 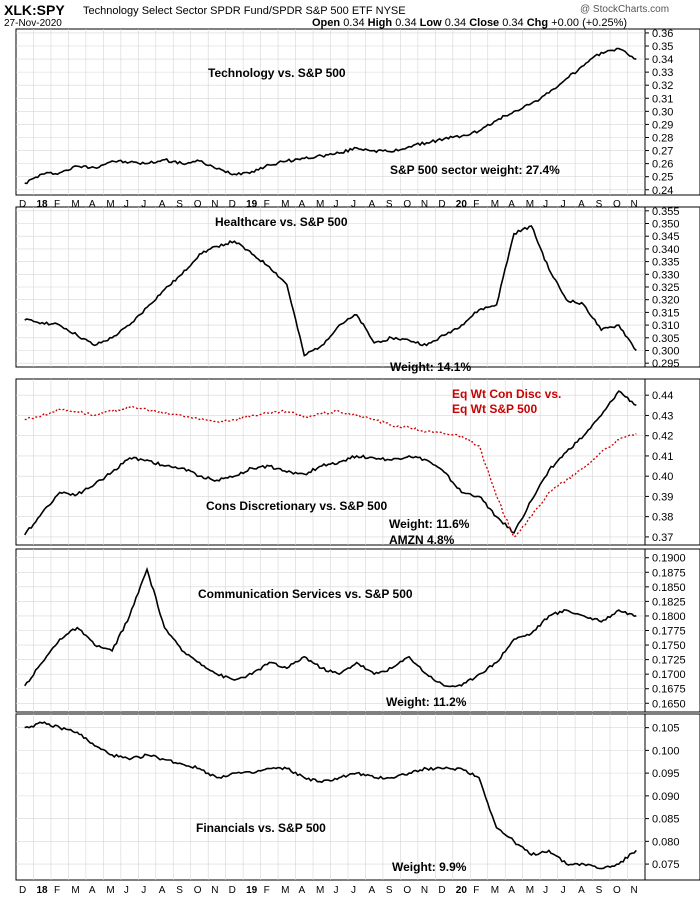 What do you see at coordinates (33, 23) in the screenshot?
I see `chart-date: 27-Nov-2020` at bounding box center [33, 23].